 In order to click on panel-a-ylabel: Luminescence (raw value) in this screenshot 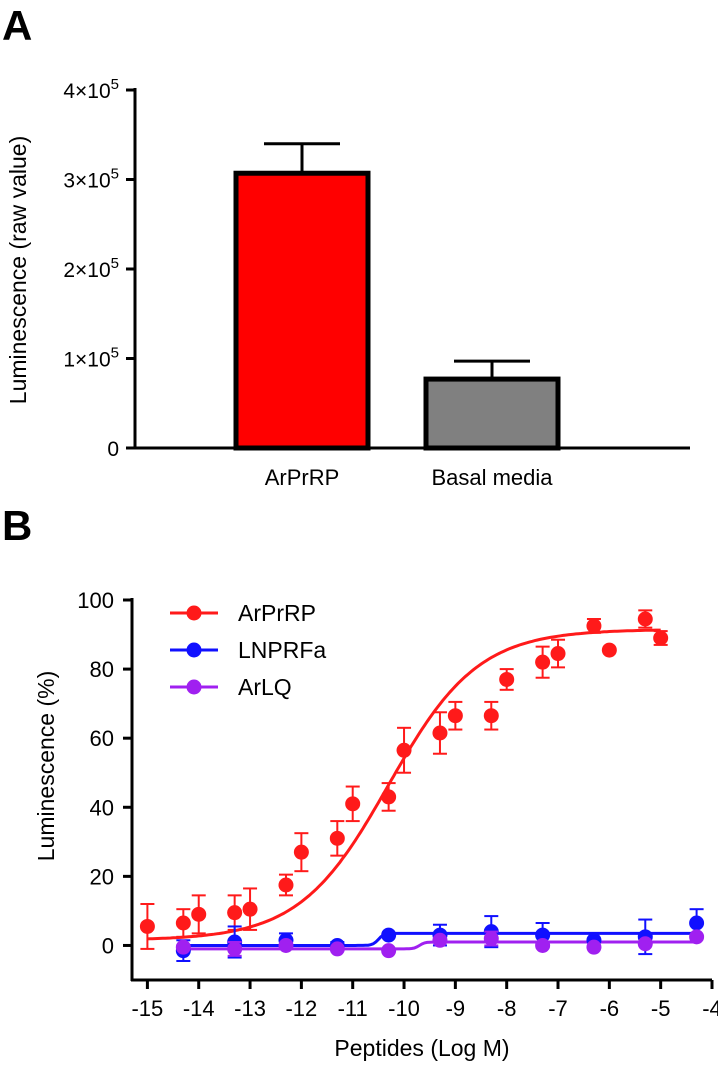, I will do `click(18, 270)`.